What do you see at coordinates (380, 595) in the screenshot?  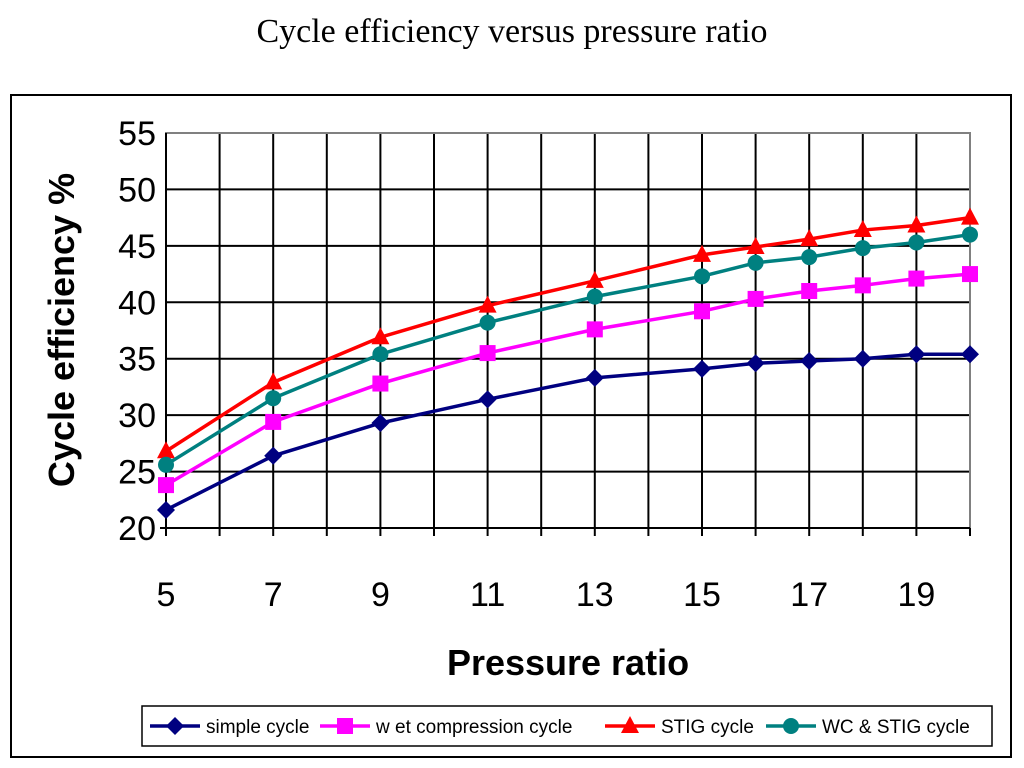 I see `x-tick-label: 9` at bounding box center [380, 595].